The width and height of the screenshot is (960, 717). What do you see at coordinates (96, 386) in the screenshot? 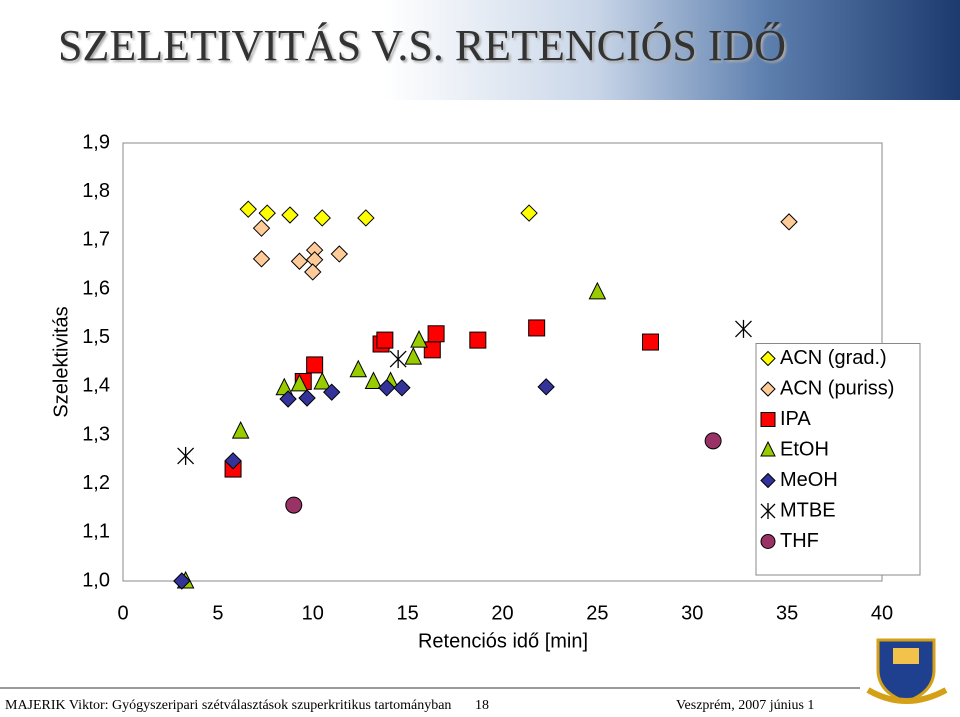
I see `y-tick-label: 1,4` at bounding box center [96, 386].